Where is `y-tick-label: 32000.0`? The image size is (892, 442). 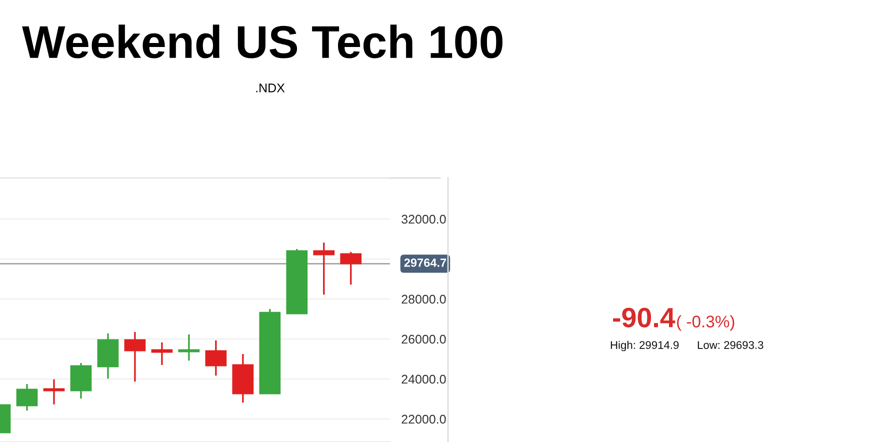 y-tick-label: 32000.0 is located at coordinates (424, 219).